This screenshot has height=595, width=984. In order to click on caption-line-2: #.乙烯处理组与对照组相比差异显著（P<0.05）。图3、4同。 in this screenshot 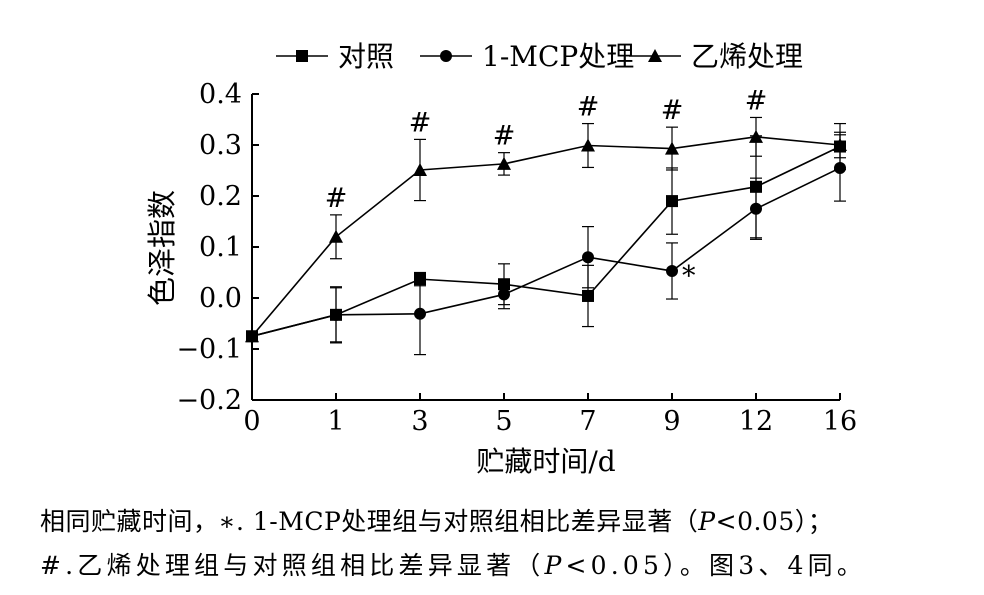, I will do `click(510, 564)`.